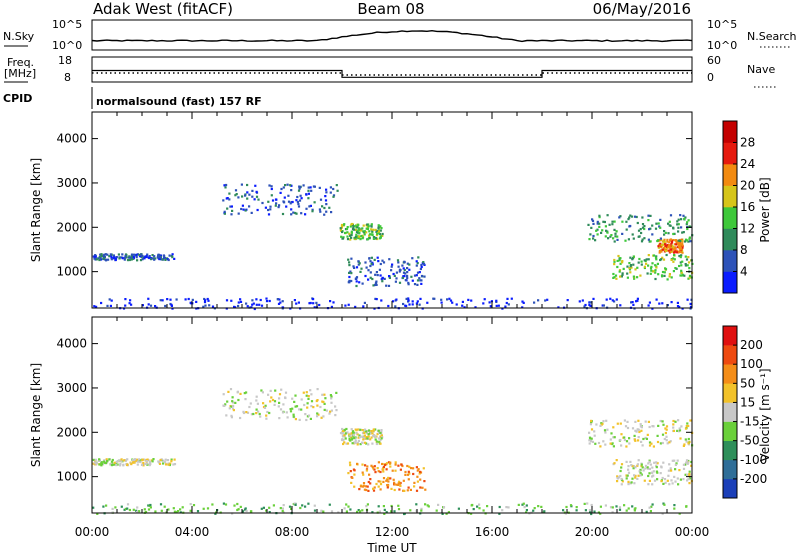  Describe the element at coordinates (772, 36) in the screenshot. I see `nsearch-label: N.Search` at that location.